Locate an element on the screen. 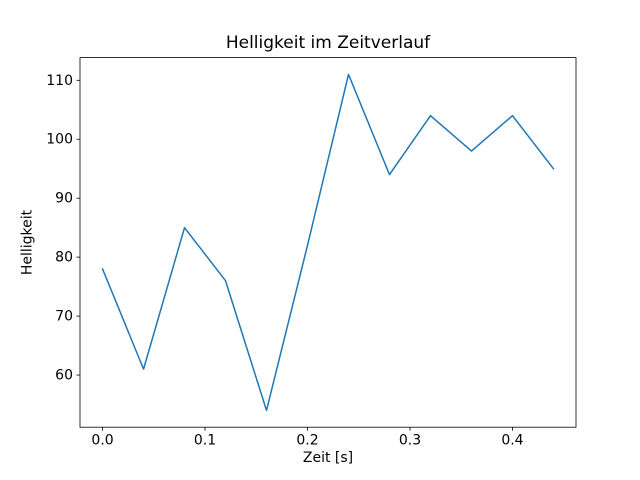 Image resolution: width=640 pixels, height=480 pixels. y-axis-label: Helligkeit is located at coordinates (27, 242).